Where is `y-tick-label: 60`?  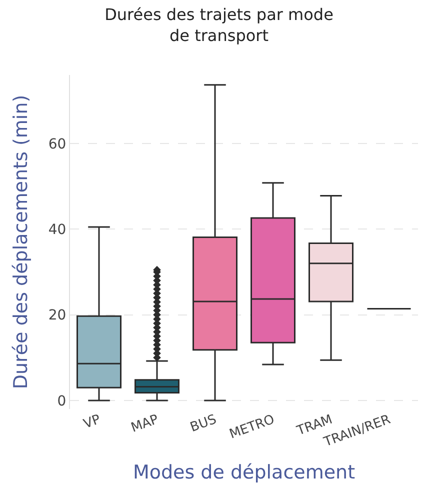
y-tick-label: 60 is located at coordinates (57, 144).